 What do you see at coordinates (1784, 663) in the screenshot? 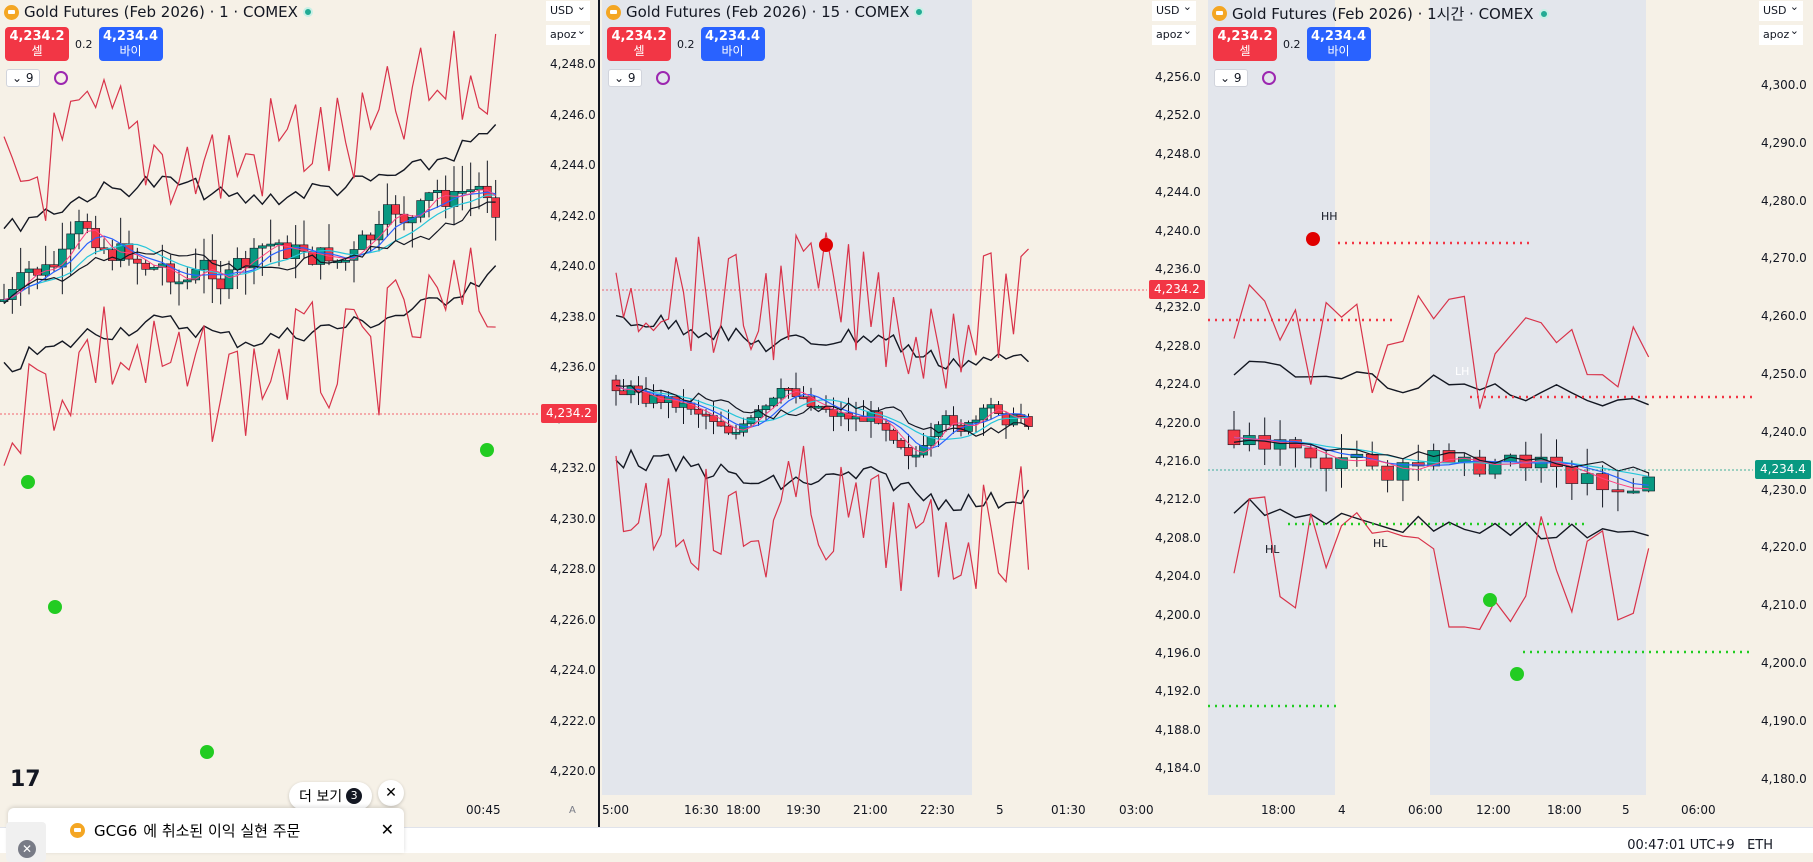
I see `price-tick: 4,200.0` at bounding box center [1784, 663].